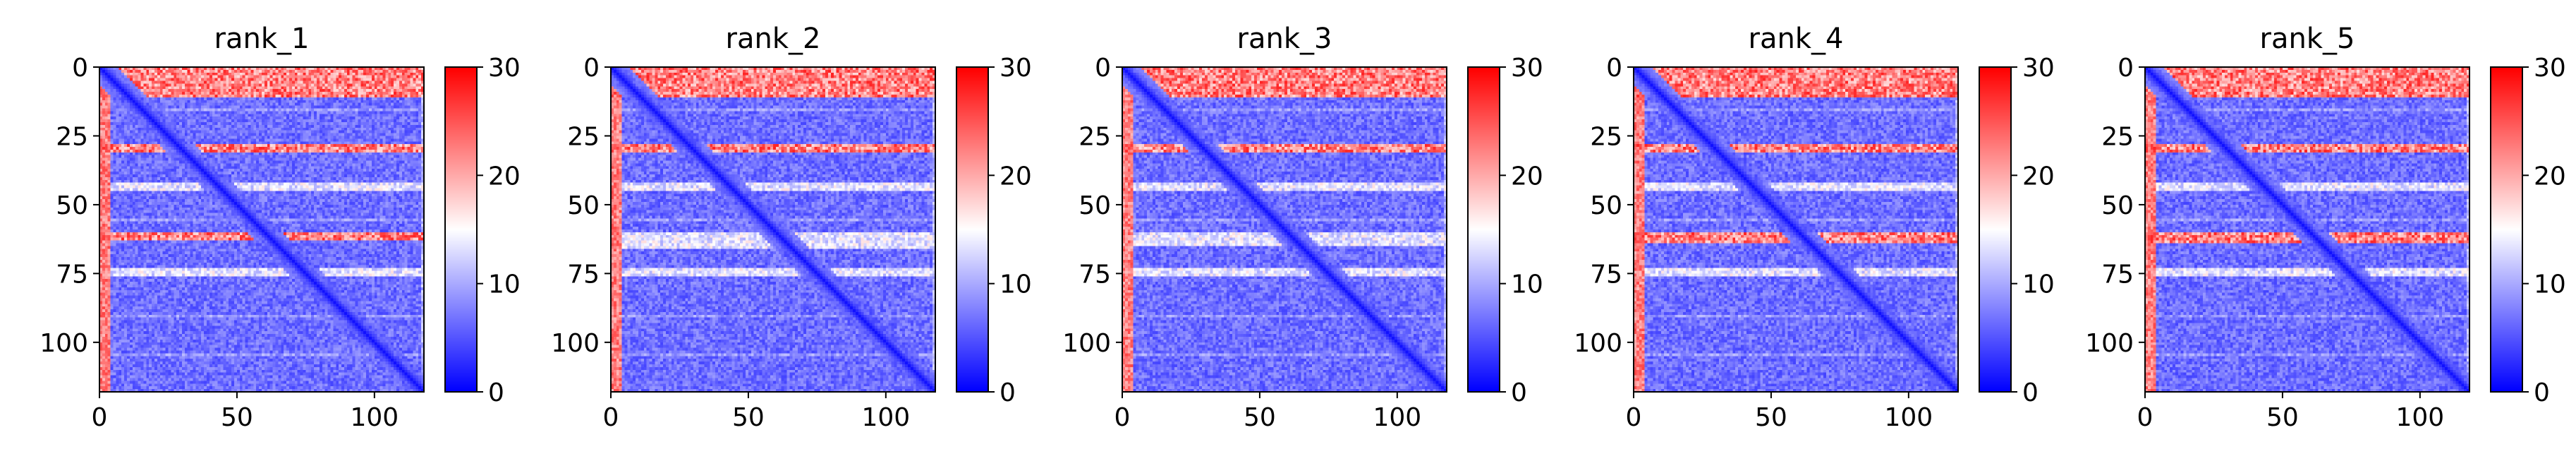 Image resolution: width=2576 pixels, height=466 pixels. I want to click on panel-title: rank_1, so click(262, 39).